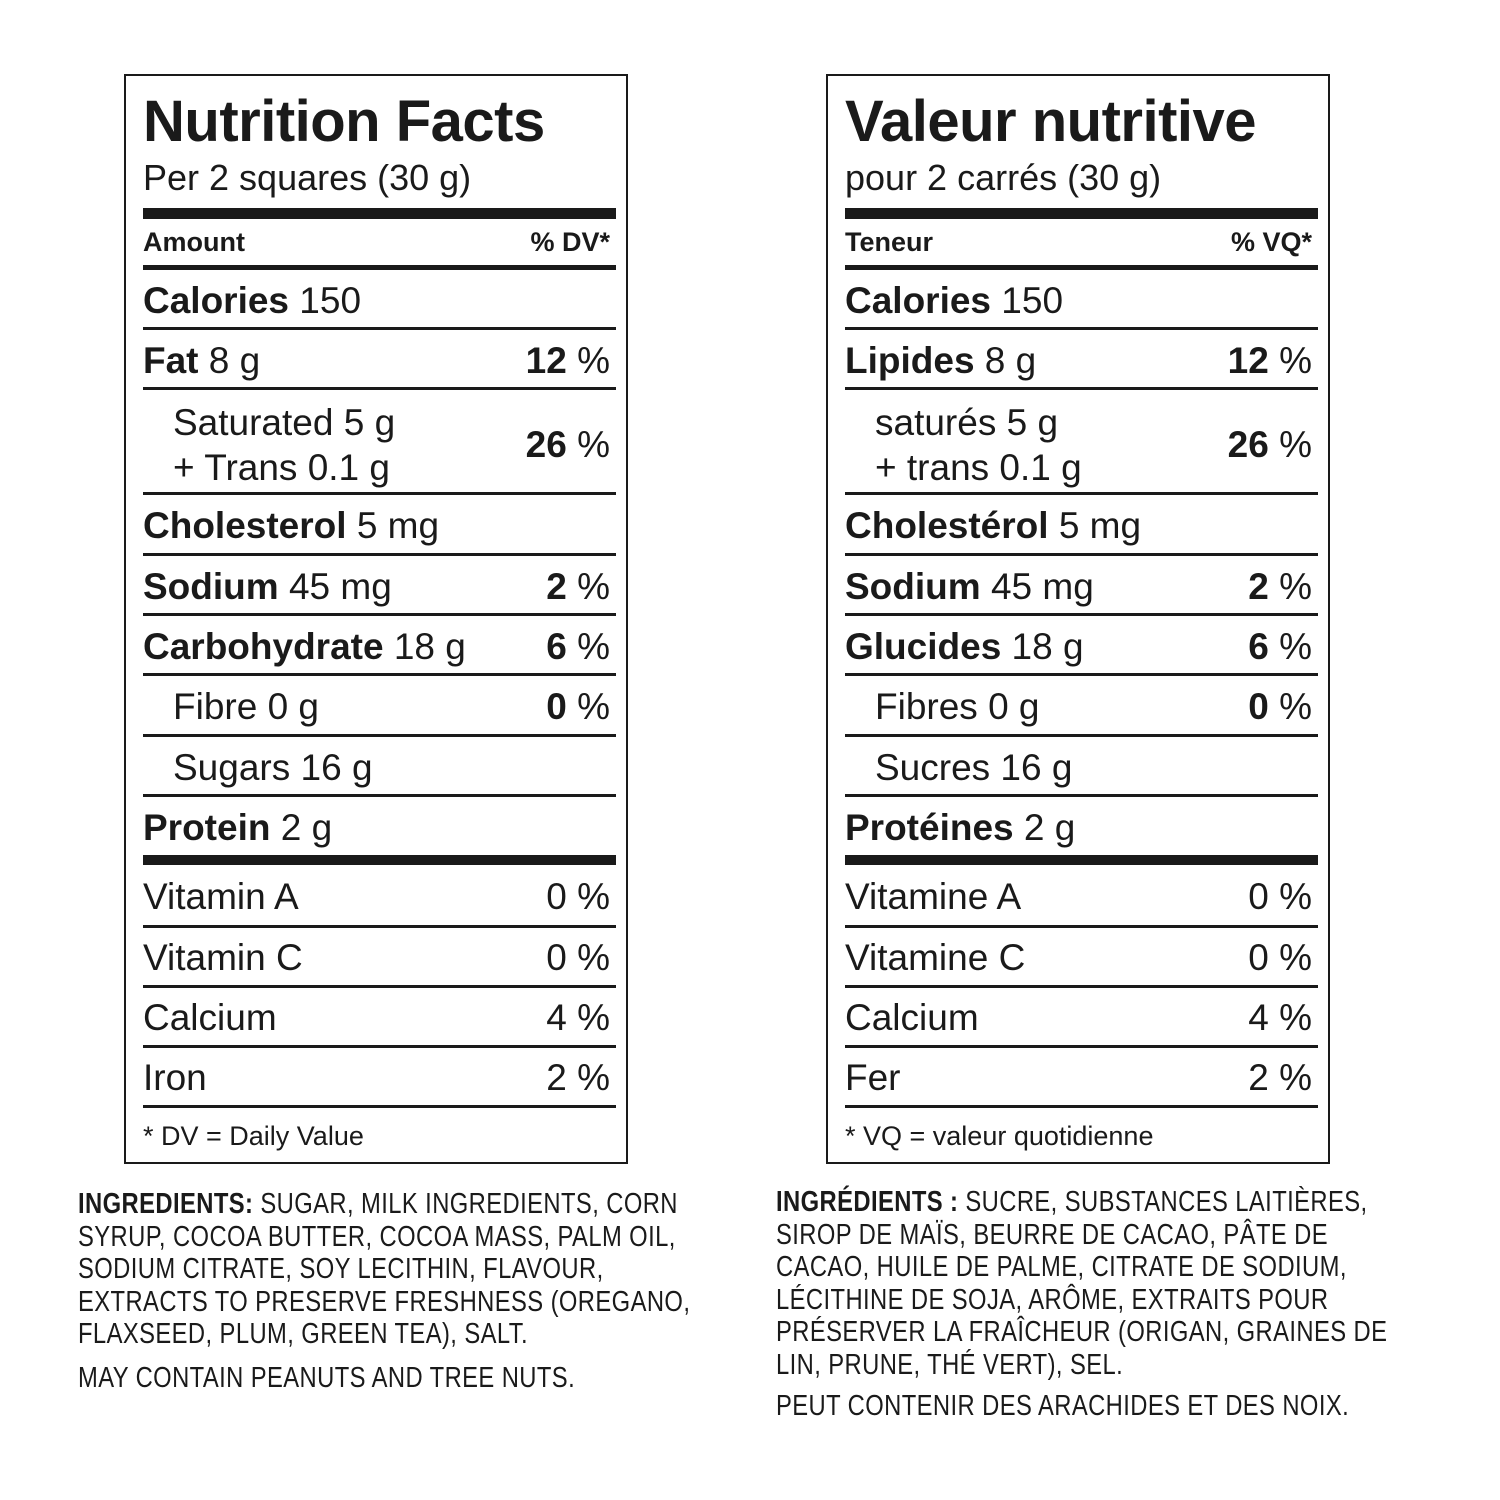 This screenshot has height=1500, width=1500. I want to click on footnote: * DV = Daily Value, so click(253, 1136).